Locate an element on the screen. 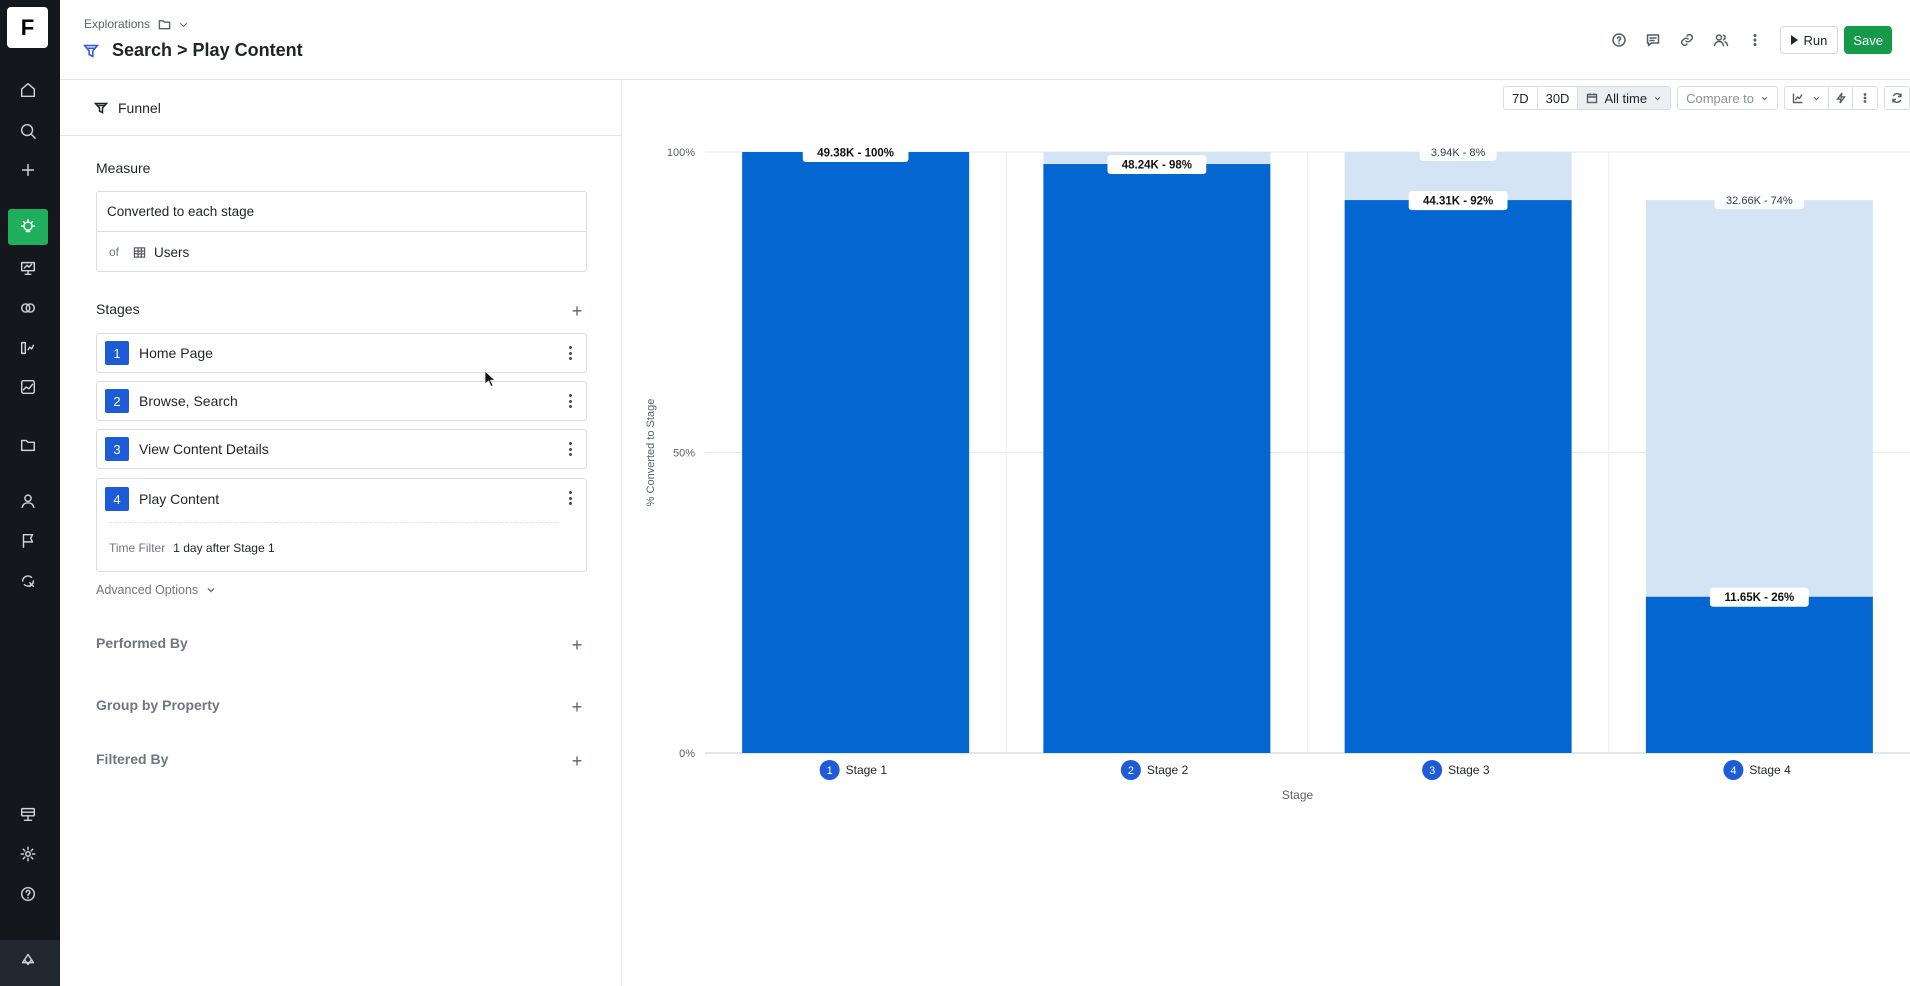 The width and height of the screenshot is (1910, 986). data-icon is located at coordinates (28, 814).